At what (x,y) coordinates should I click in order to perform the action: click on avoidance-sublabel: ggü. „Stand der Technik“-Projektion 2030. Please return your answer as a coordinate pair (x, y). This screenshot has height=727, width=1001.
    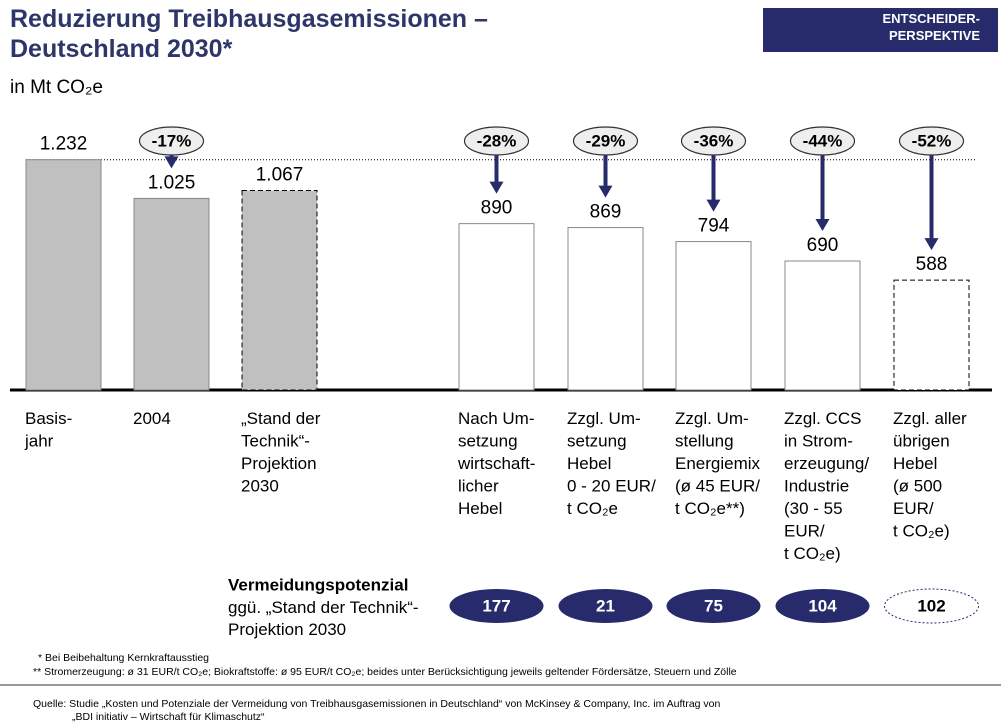
    Looking at the image, I should click on (323, 618).